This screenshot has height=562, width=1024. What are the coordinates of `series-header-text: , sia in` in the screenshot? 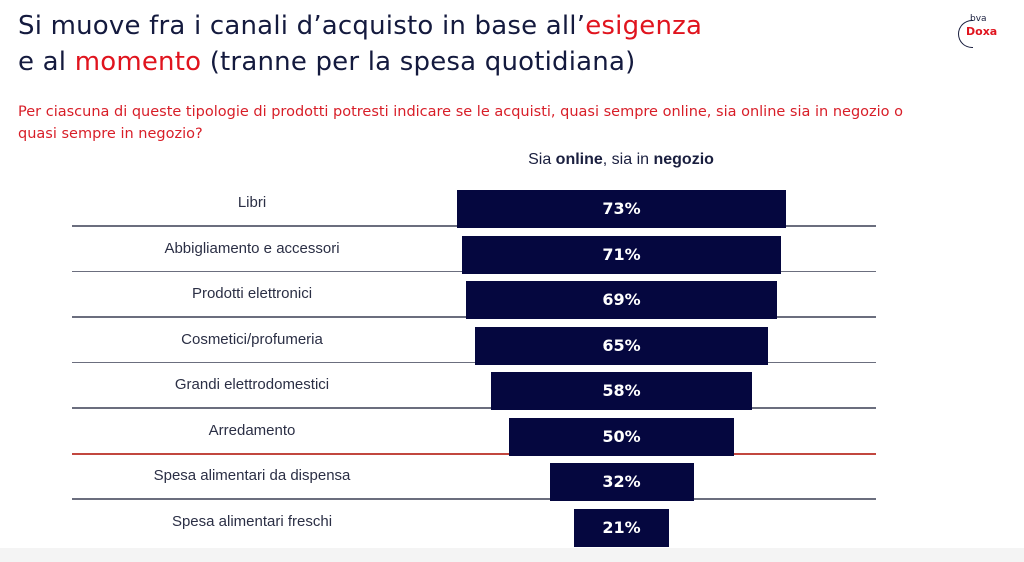 It's located at (628, 159).